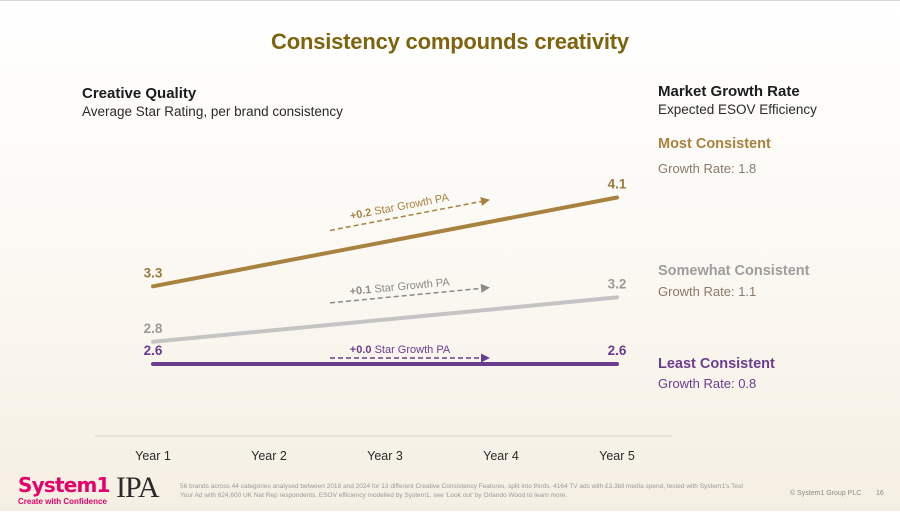 Image resolution: width=900 pixels, height=512 pixels. I want to click on growth-arrow-somewhat, so click(406, 295).